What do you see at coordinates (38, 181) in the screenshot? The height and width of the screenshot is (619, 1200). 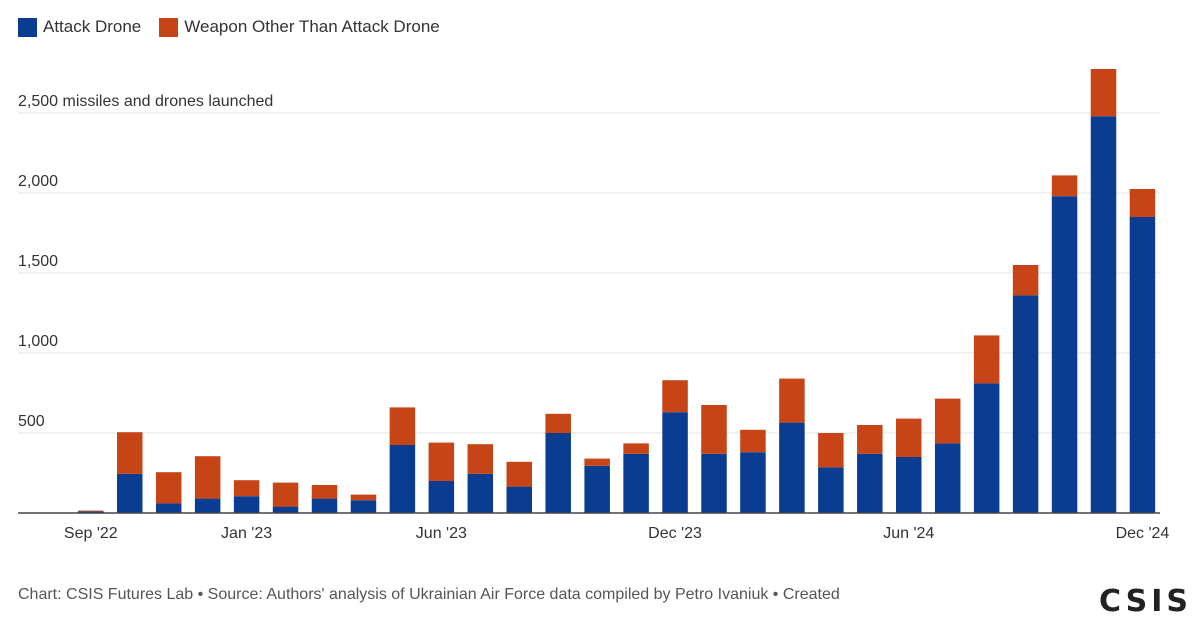 I see `y-tick-label: 2,000` at bounding box center [38, 181].